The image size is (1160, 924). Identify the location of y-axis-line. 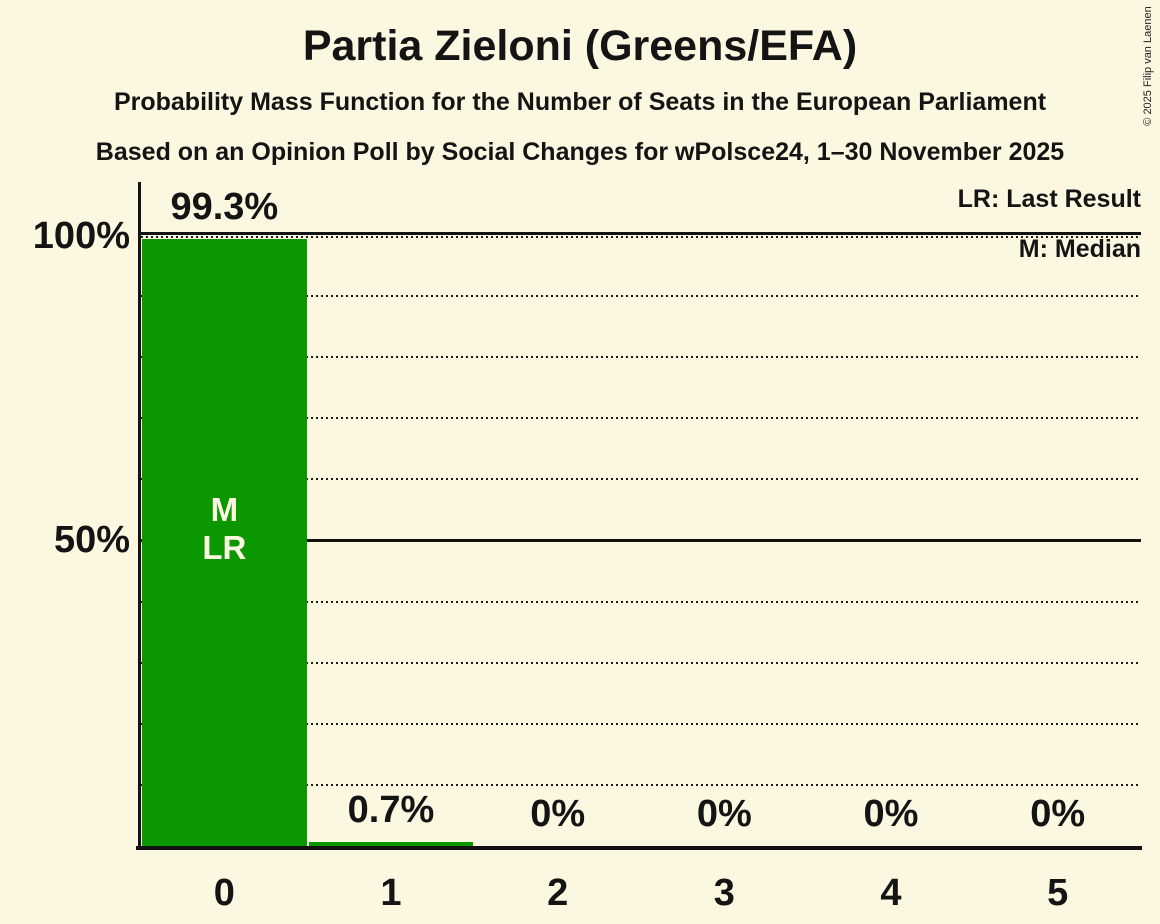
(139, 516).